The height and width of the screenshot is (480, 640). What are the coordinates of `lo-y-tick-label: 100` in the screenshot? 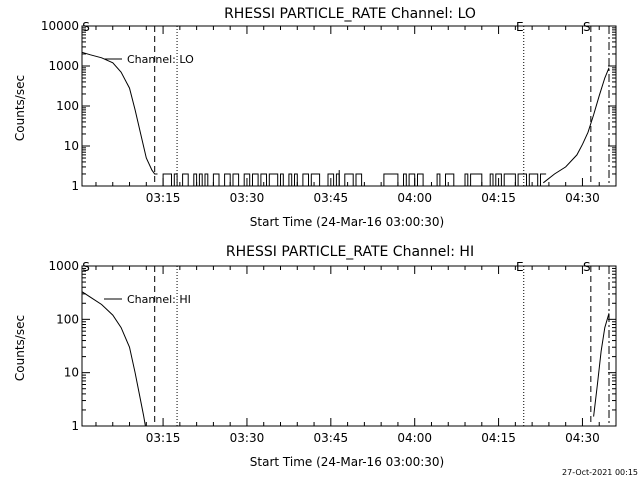 It's located at (67, 106).